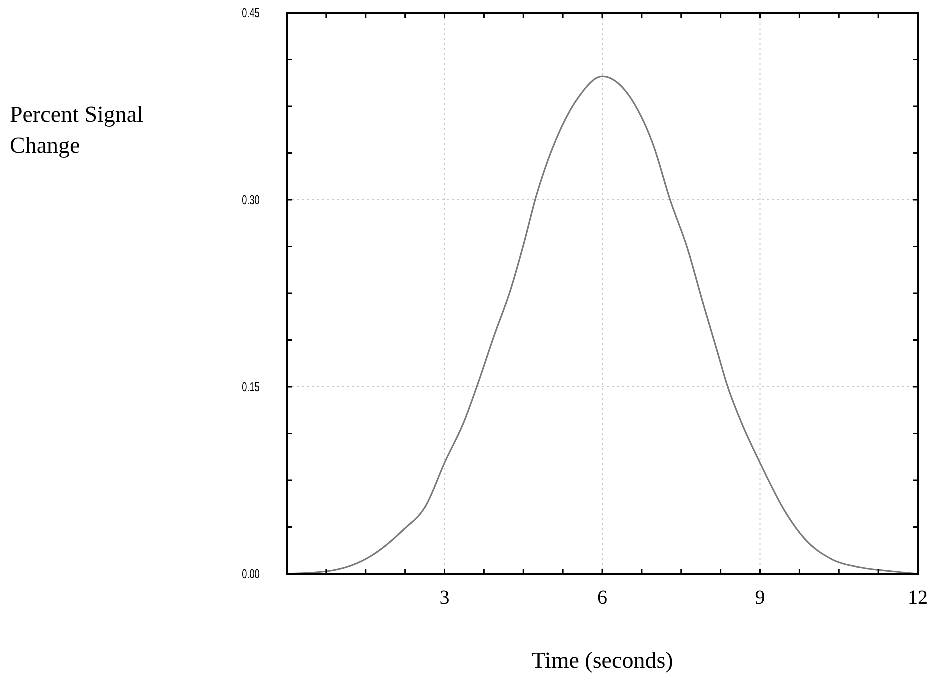 The height and width of the screenshot is (688, 931). Describe the element at coordinates (251, 575) in the screenshot. I see `y-tick-label: 0.00` at that location.